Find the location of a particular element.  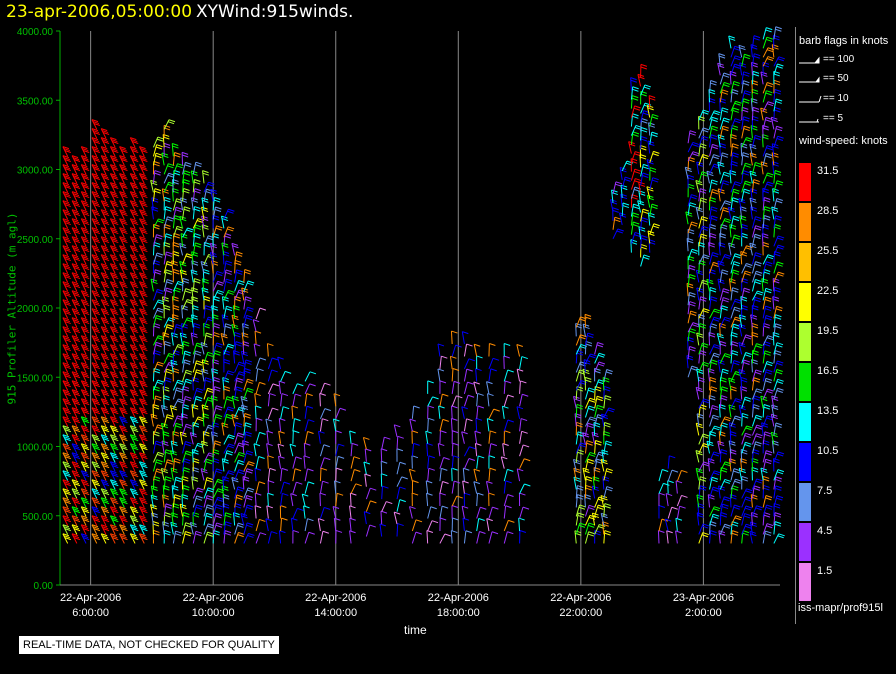

y-tick-label: 2500.00 is located at coordinates (35, 240).